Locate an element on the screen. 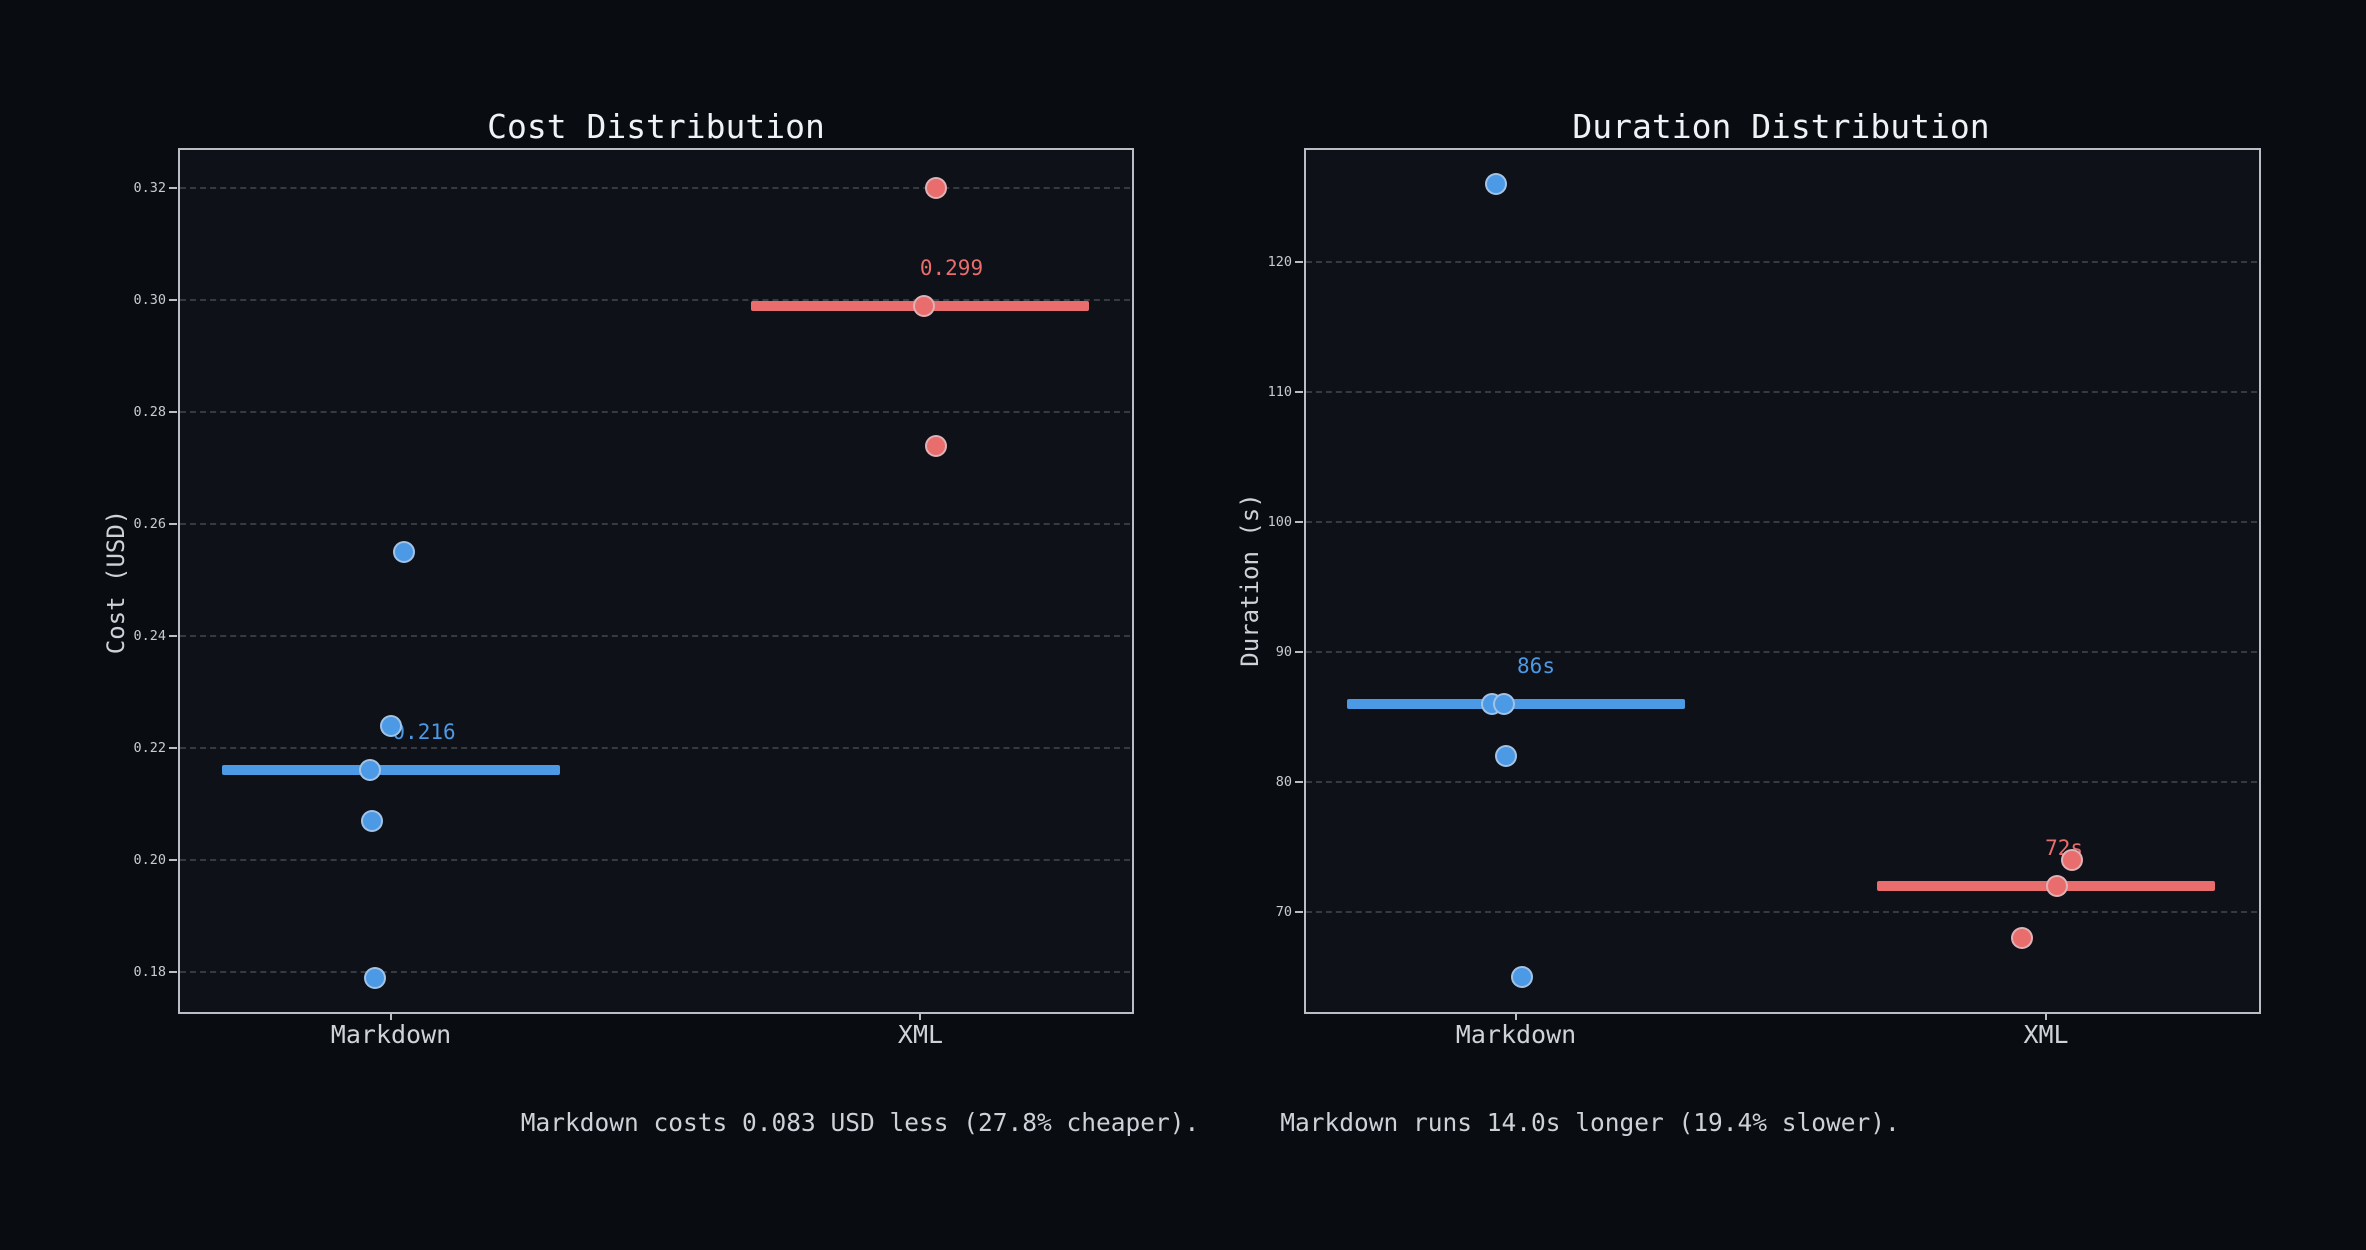 This screenshot has width=2366, height=1250. y-tick-label: 90 is located at coordinates (1283, 652).